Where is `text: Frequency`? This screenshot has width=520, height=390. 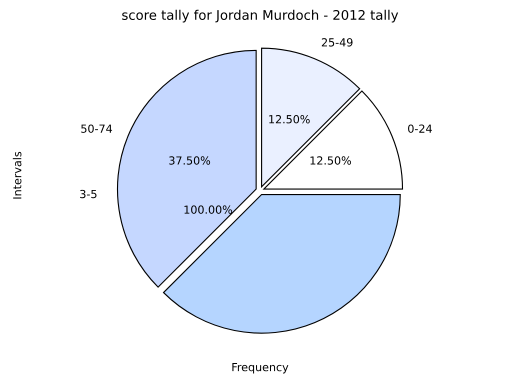 text: Frequency is located at coordinates (260, 368).